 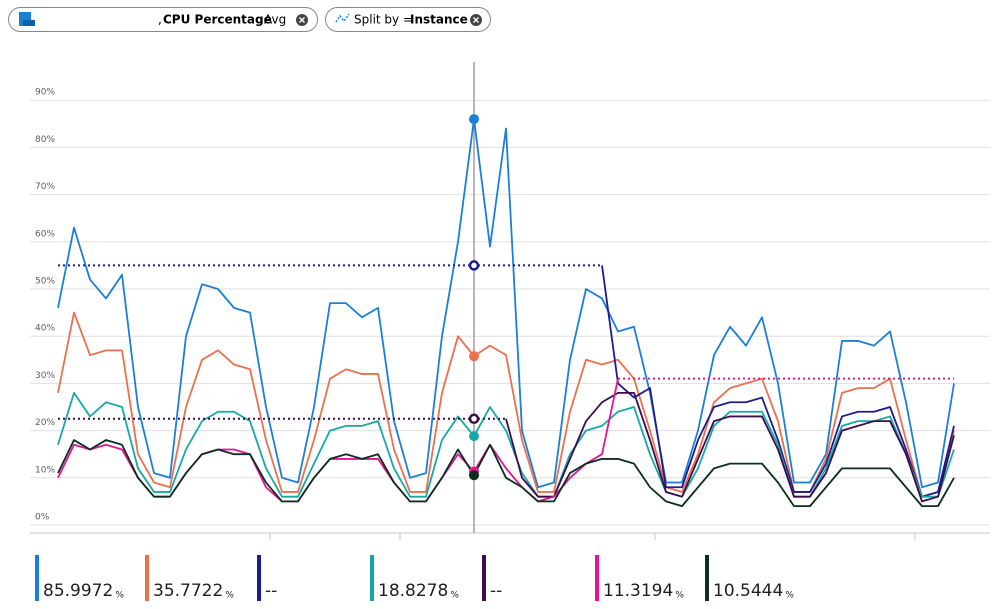 I want to click on resource-icon, so click(x=29, y=23).